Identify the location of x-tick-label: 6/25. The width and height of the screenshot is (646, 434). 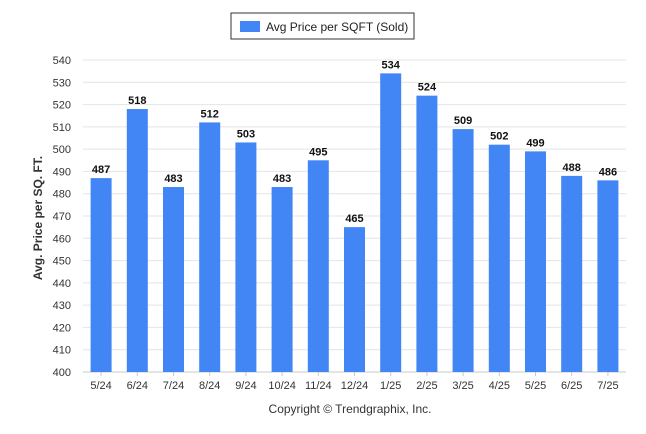
(571, 386).